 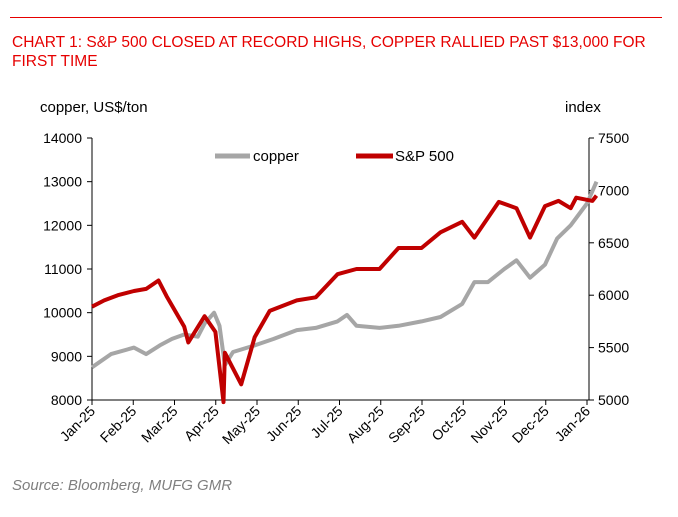 I want to click on right-tick-label: 6500, so click(x=613, y=243).